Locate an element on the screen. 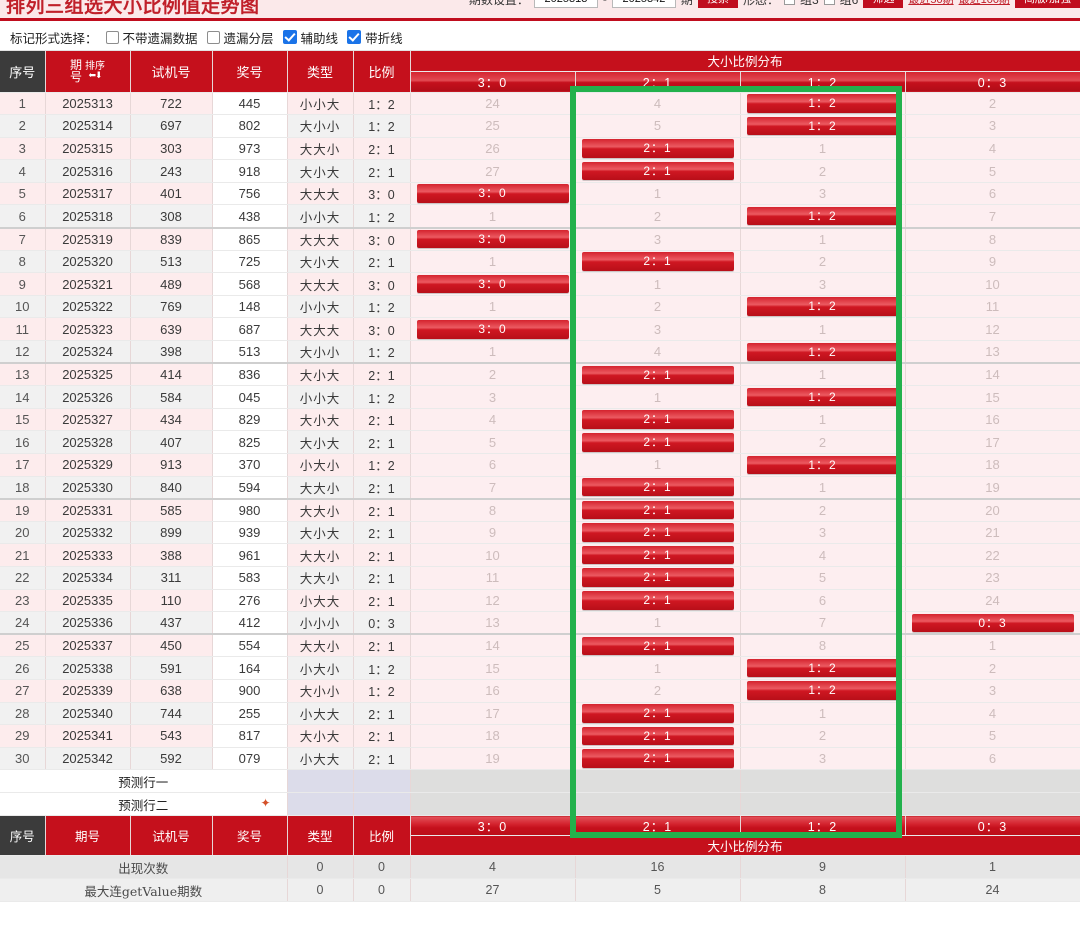 This screenshot has height=936, width=1080. table-row: 20 2025332 899 939 大小大 2：1 9 2：1 3 21 is located at coordinates (540, 533).